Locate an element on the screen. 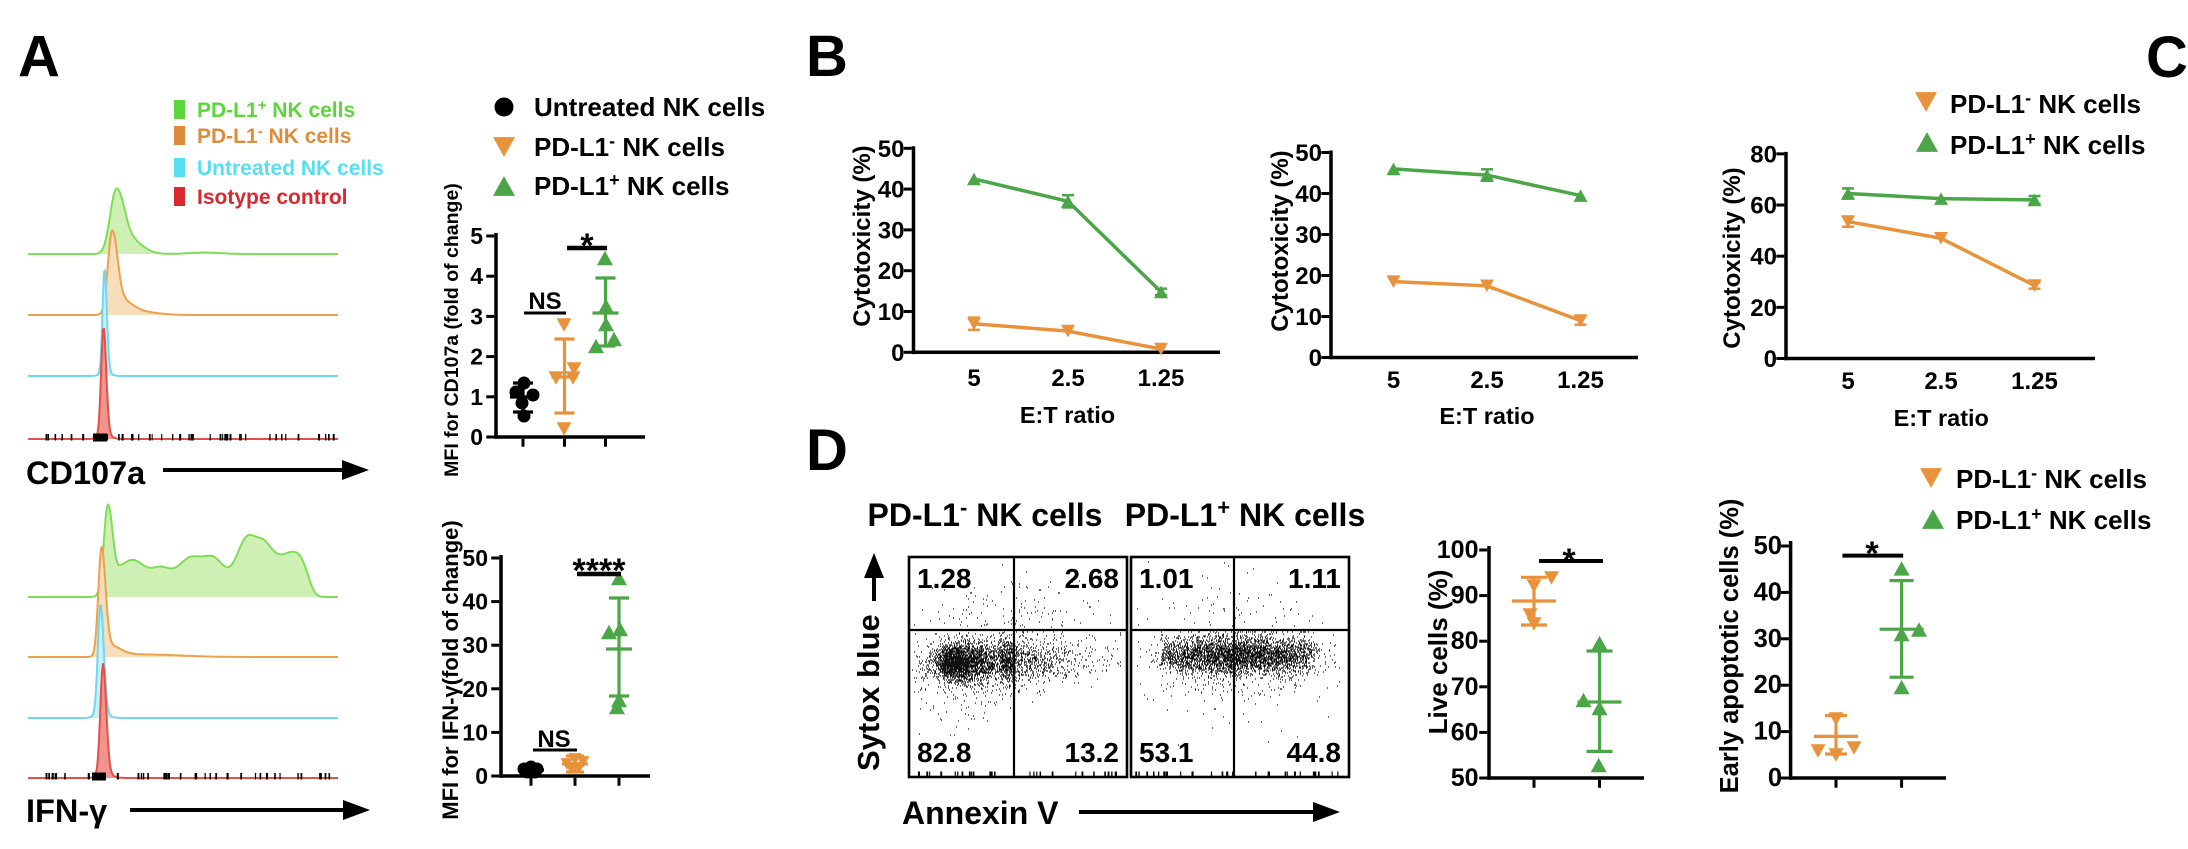  svg-text: D is located at coordinates (827, 450).